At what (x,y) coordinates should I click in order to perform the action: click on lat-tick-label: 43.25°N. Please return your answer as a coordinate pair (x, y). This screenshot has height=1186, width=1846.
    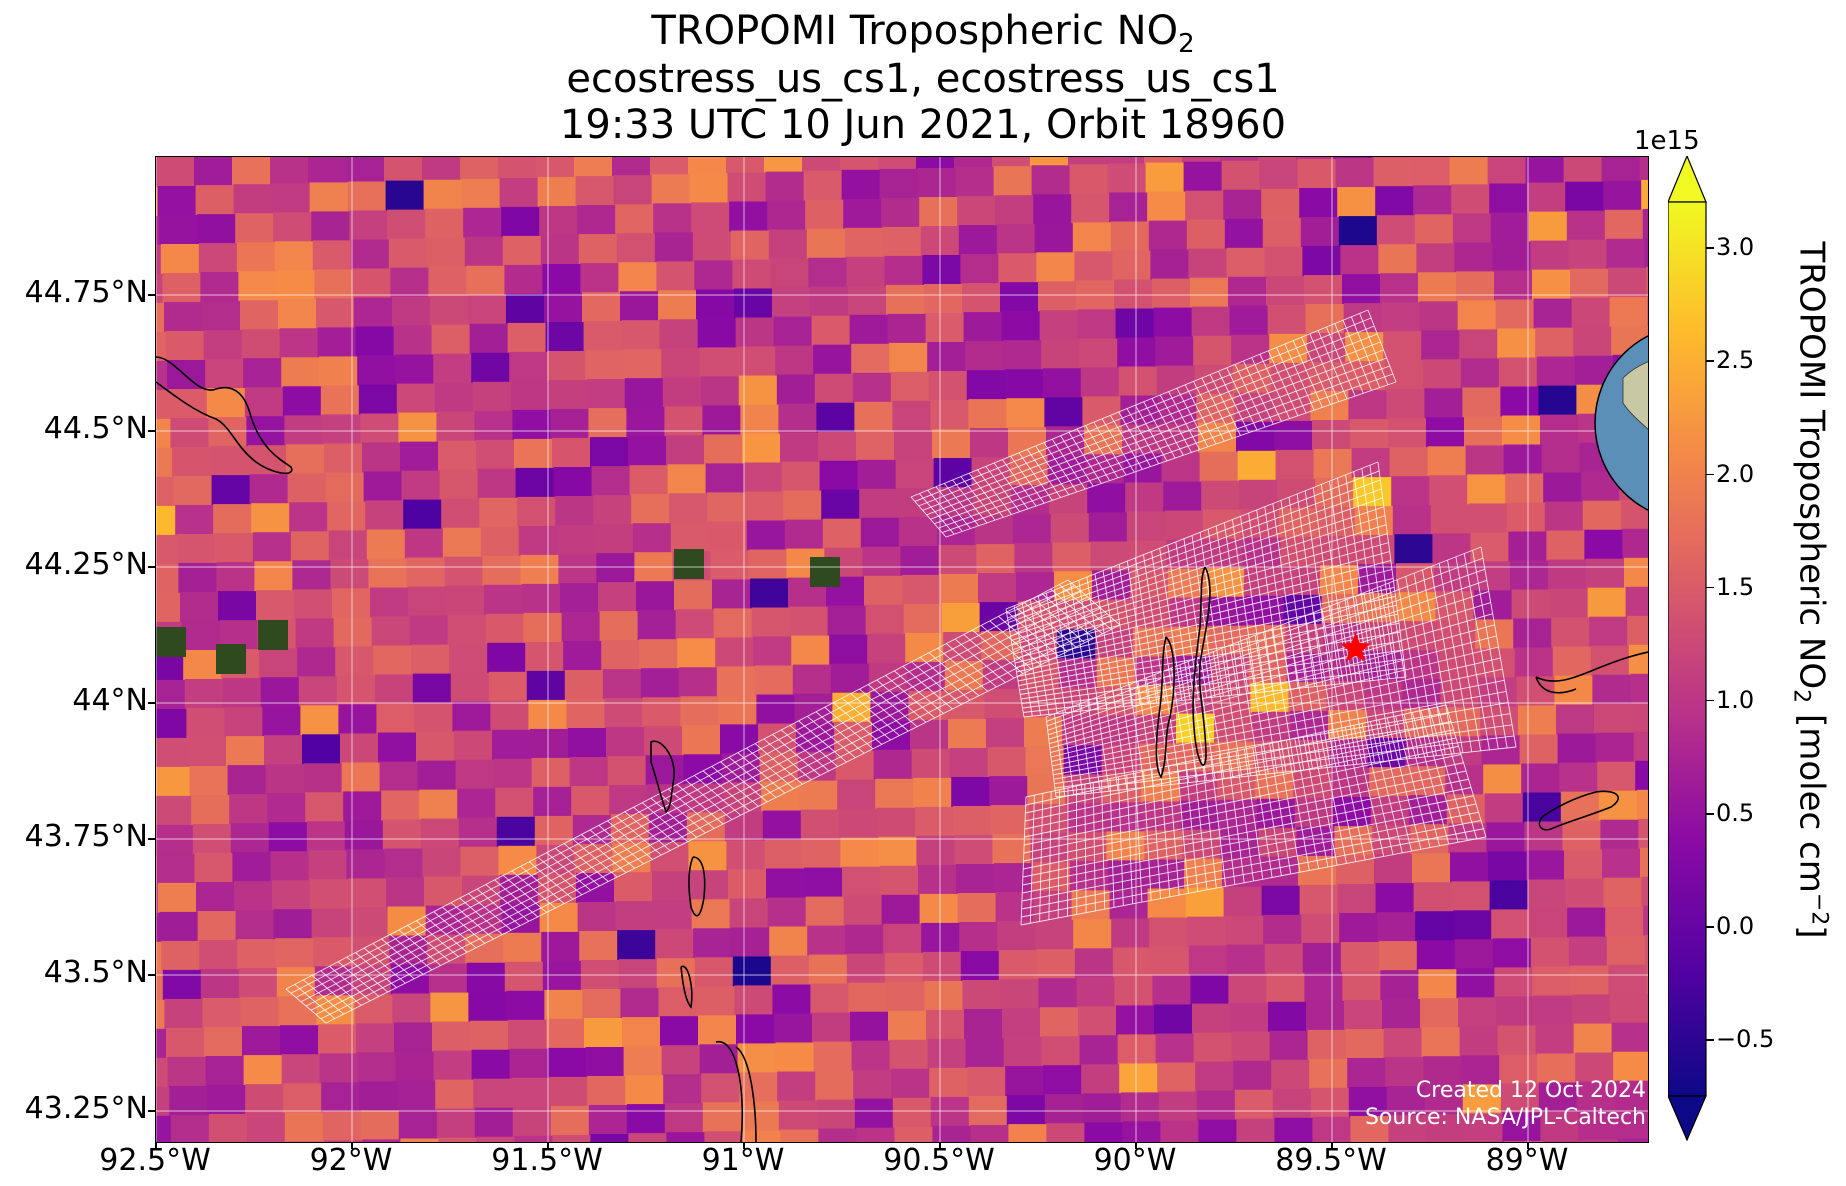
    Looking at the image, I should click on (86, 1108).